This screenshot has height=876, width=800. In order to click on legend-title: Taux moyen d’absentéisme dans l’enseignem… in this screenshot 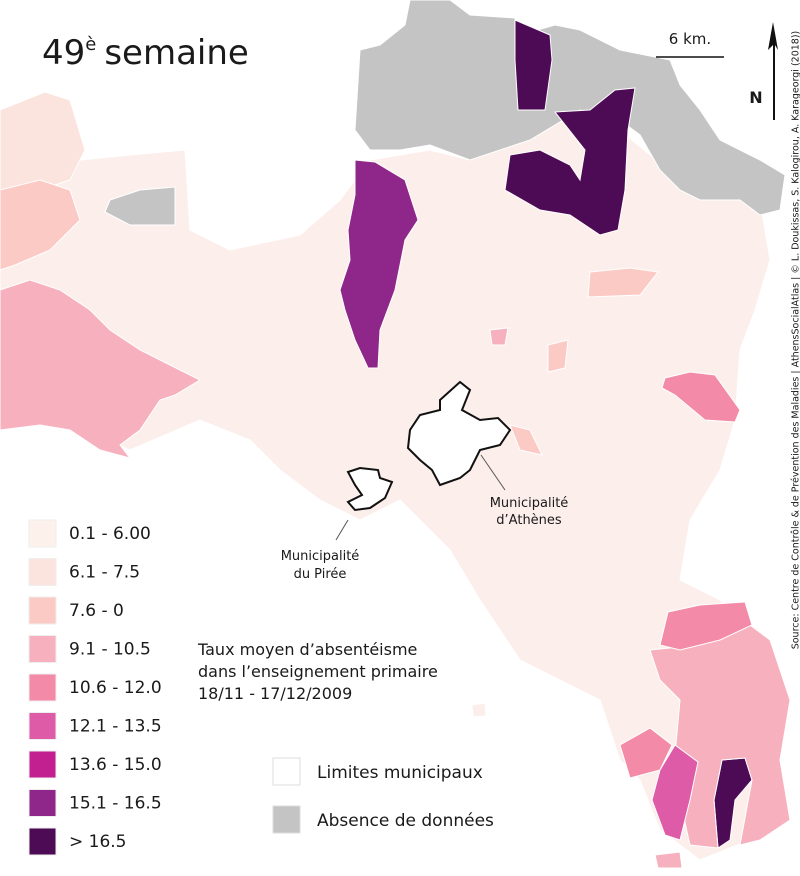, I will do `click(317, 671)`.